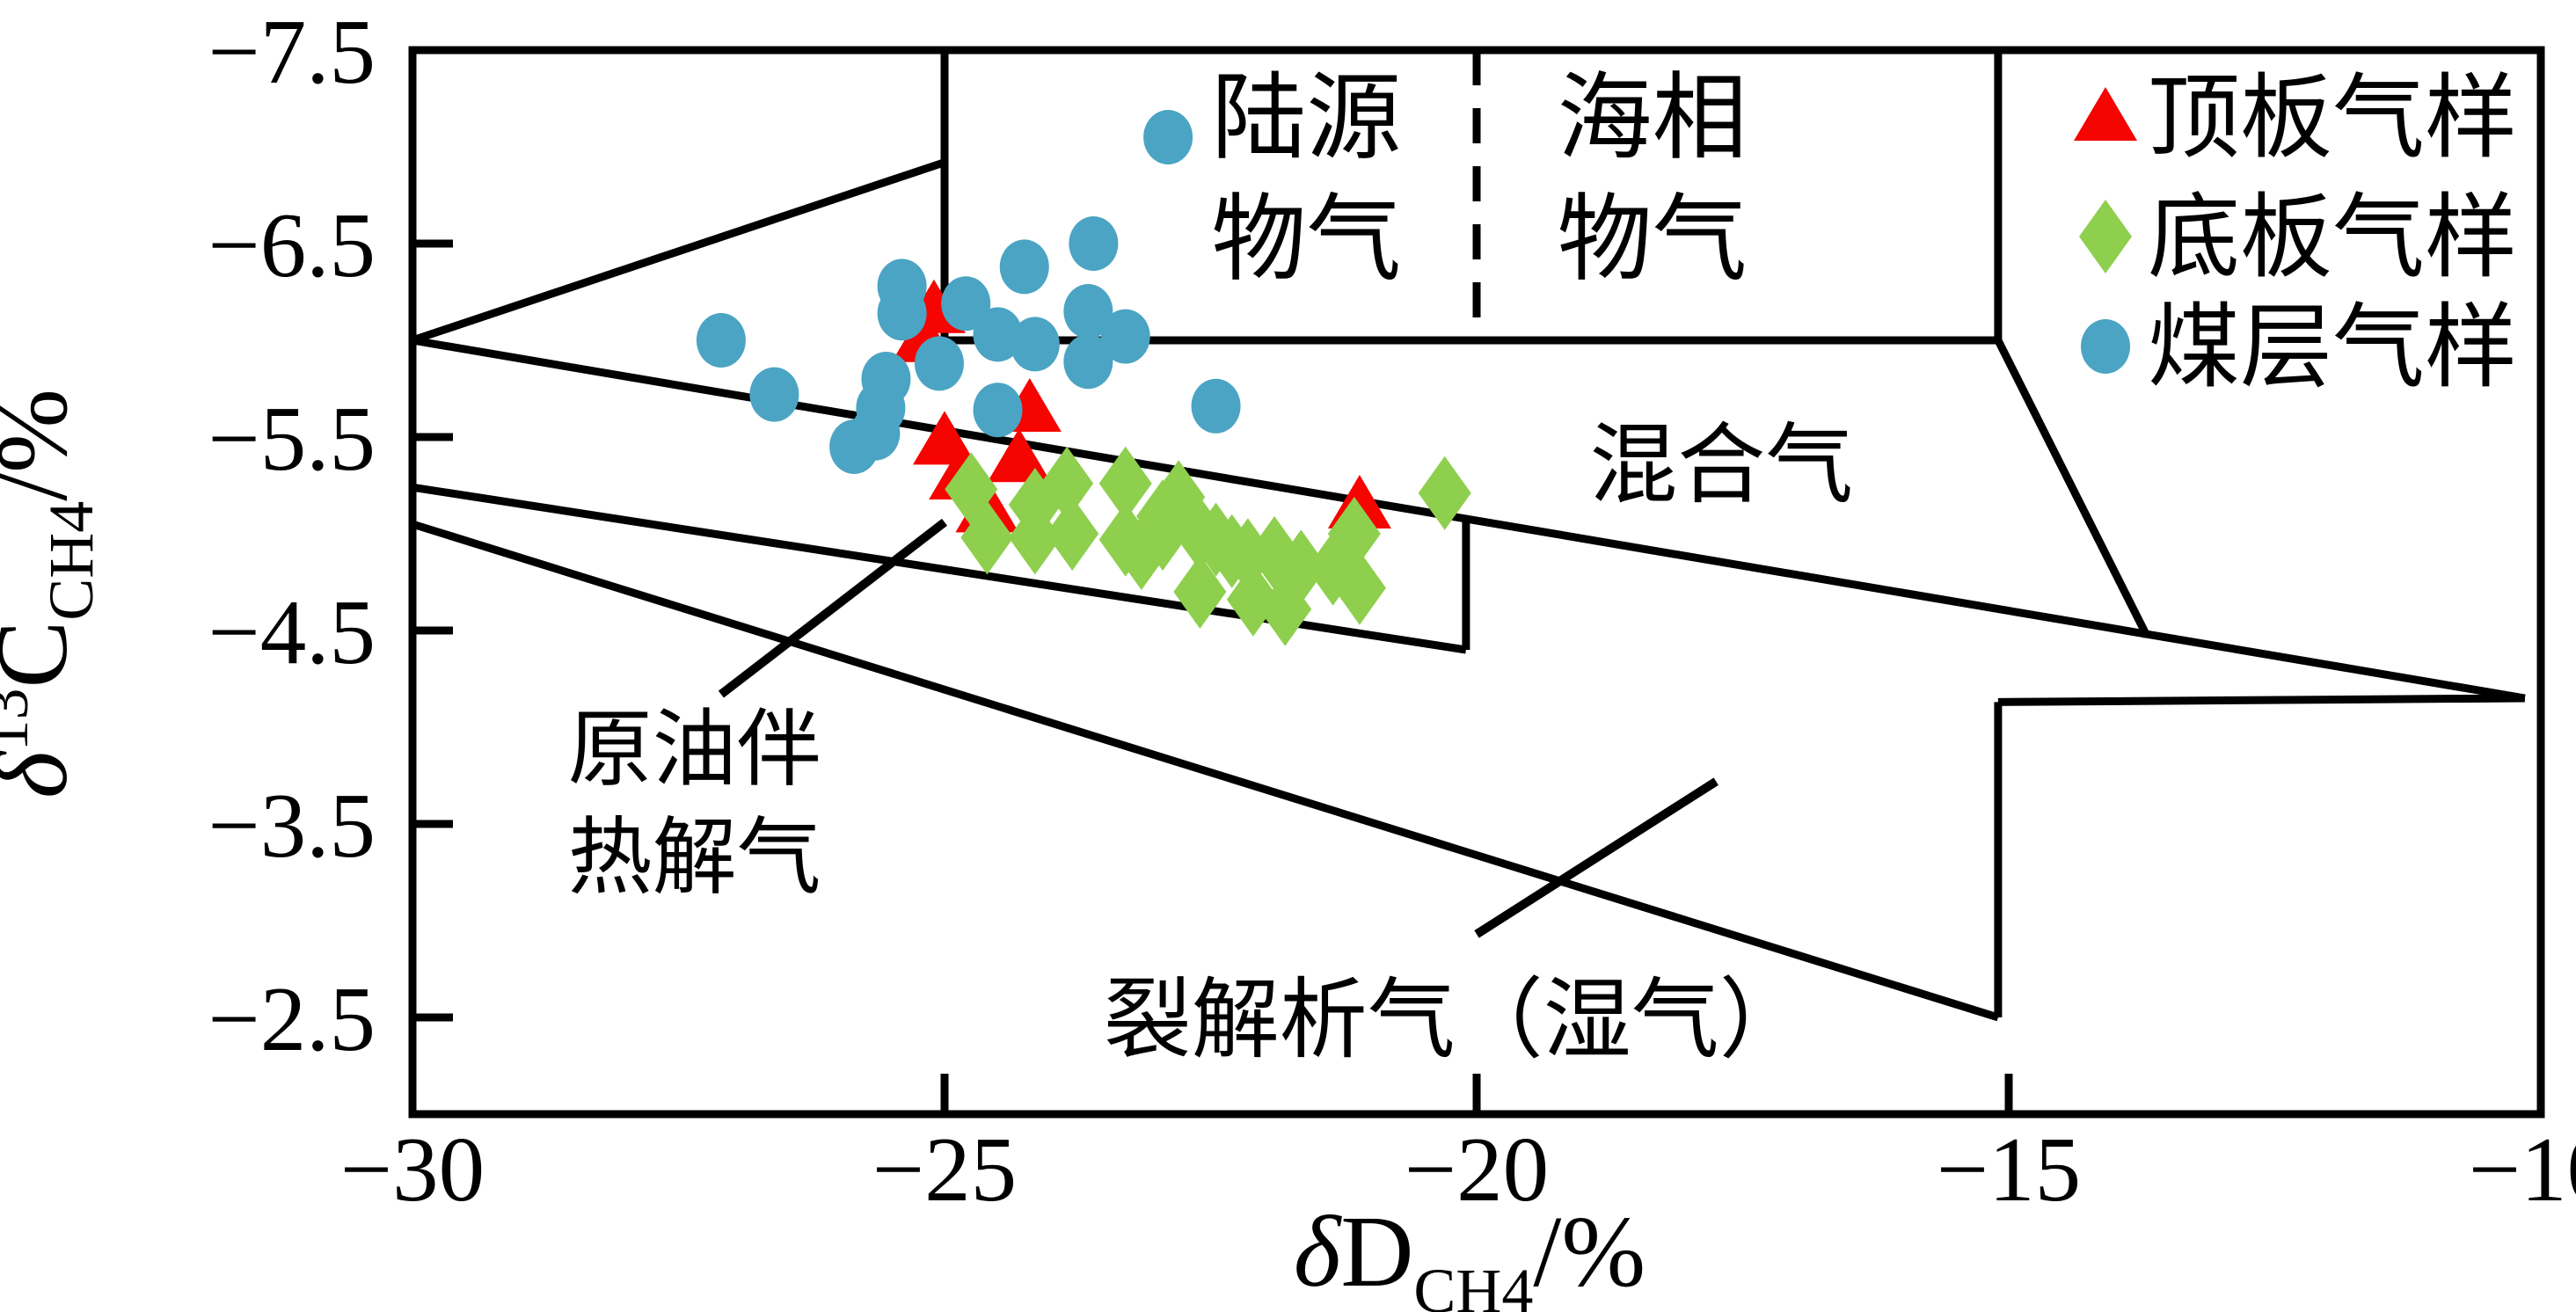 This screenshot has height=1312, width=2576. Describe the element at coordinates (1306, 119) in the screenshot. I see `region-label-terrigenous-organic-gas: 陆源` at that location.